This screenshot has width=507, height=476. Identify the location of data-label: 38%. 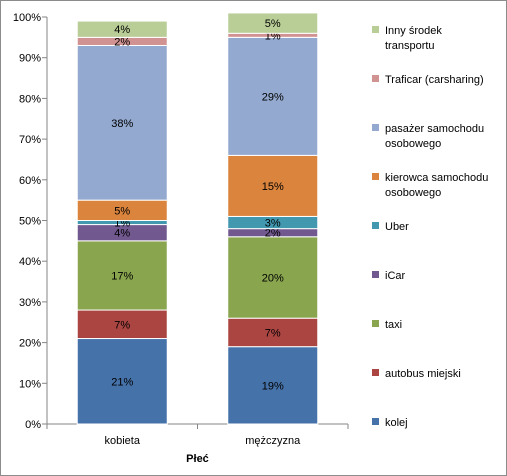
(122, 124).